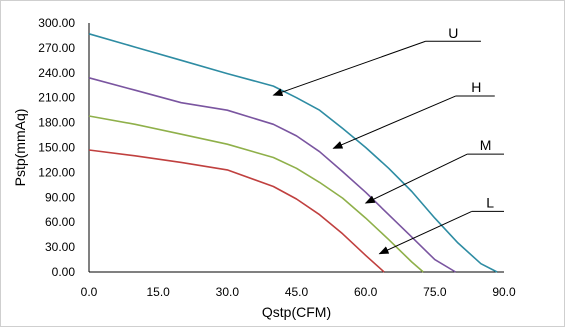  Describe the element at coordinates (60, 197) in the screenshot. I see `y-tick-label: 90.00` at that location.